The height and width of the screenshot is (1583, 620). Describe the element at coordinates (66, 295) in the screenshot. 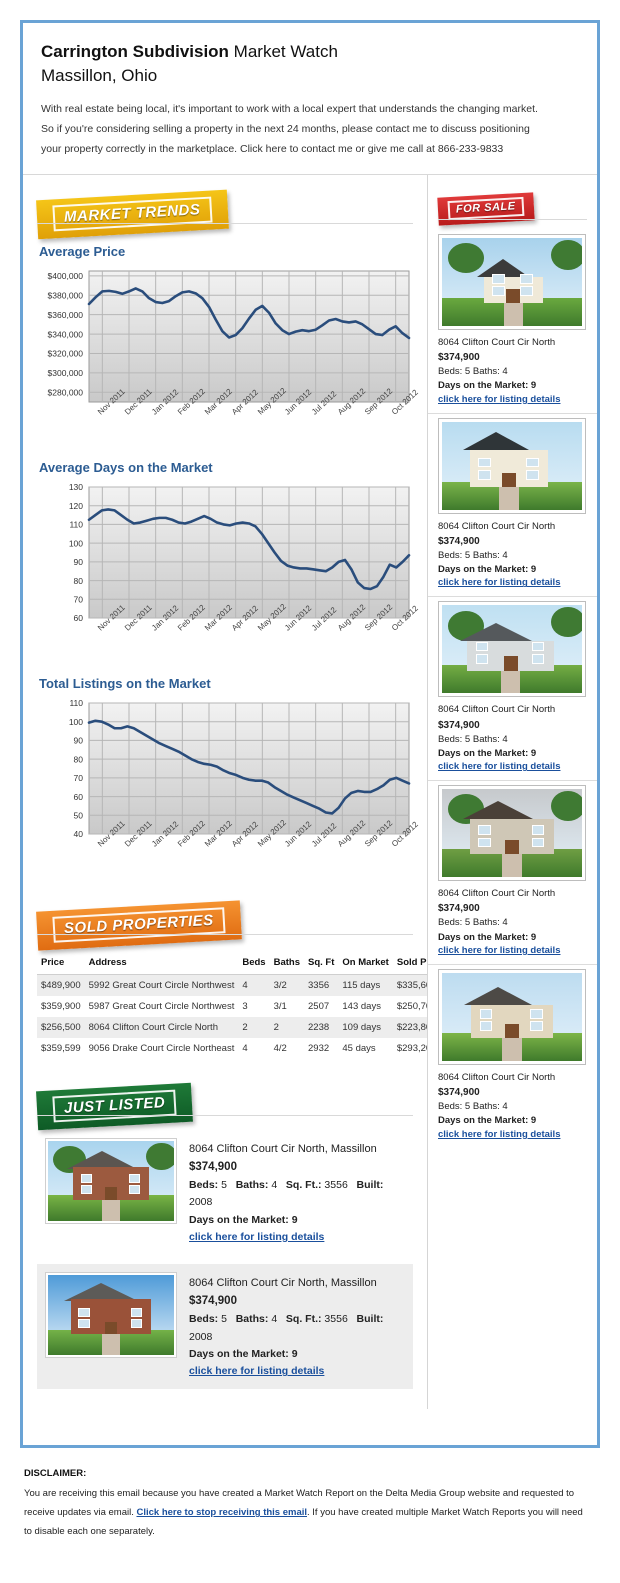

I see `svg-text: $380,000` at that location.